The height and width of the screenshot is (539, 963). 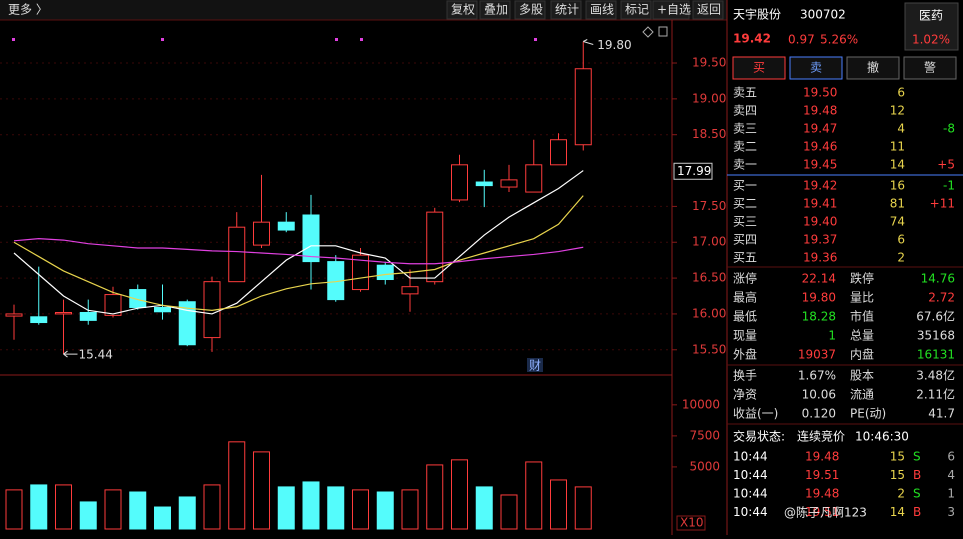 What do you see at coordinates (897, 111) in the screenshot?
I see `book-volume: 12` at bounding box center [897, 111].